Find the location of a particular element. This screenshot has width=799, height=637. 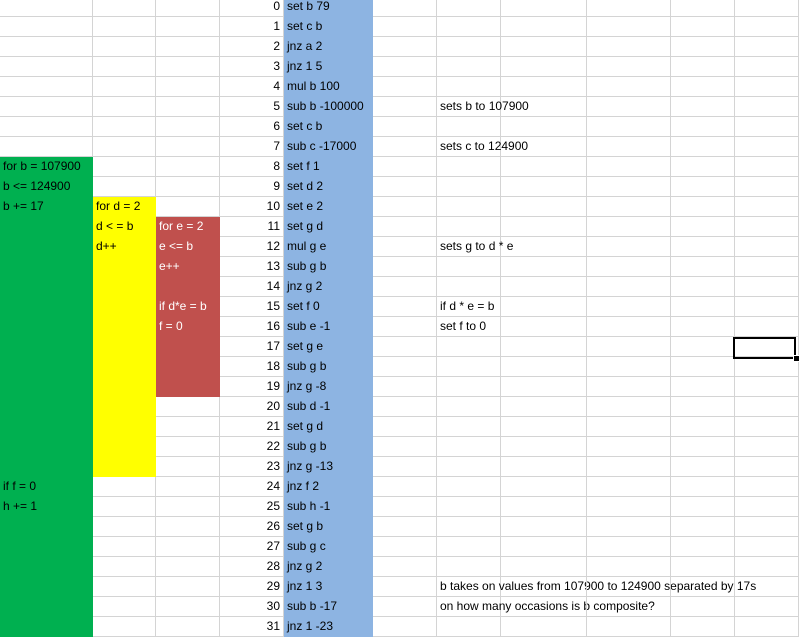

cell-cmd: sub h -1 is located at coordinates (328, 507).